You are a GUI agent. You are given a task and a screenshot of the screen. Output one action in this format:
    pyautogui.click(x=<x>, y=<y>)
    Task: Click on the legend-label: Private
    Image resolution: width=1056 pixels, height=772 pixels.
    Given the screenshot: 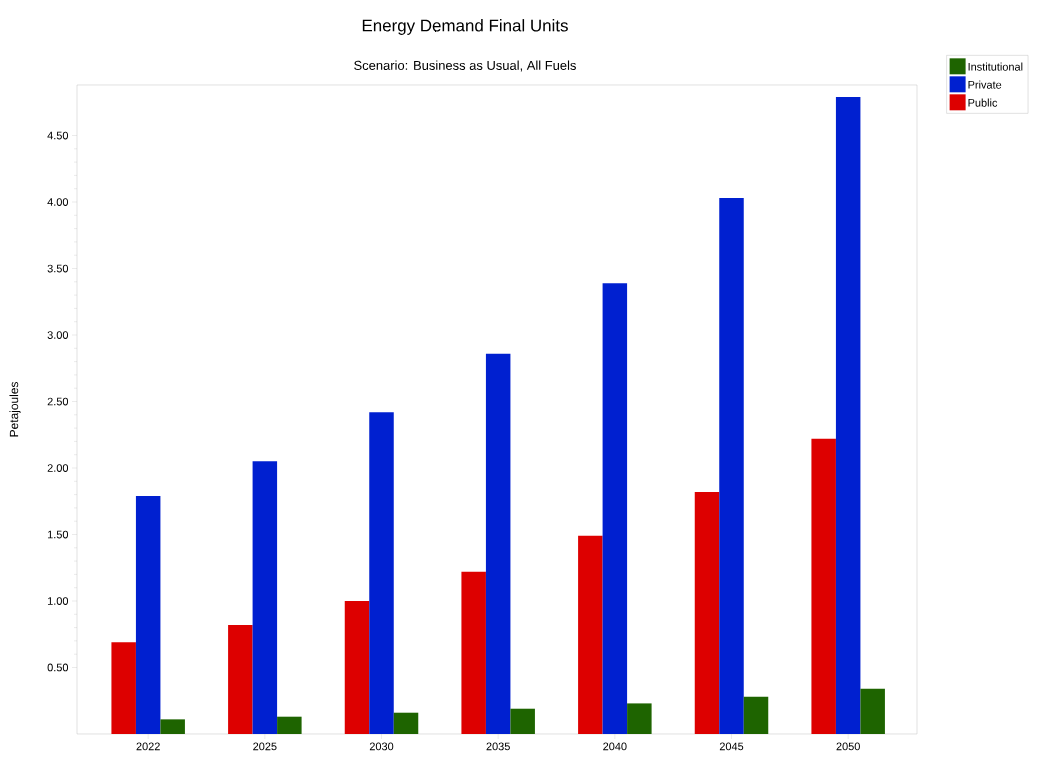 What is the action you would take?
    pyautogui.click(x=985, y=84)
    